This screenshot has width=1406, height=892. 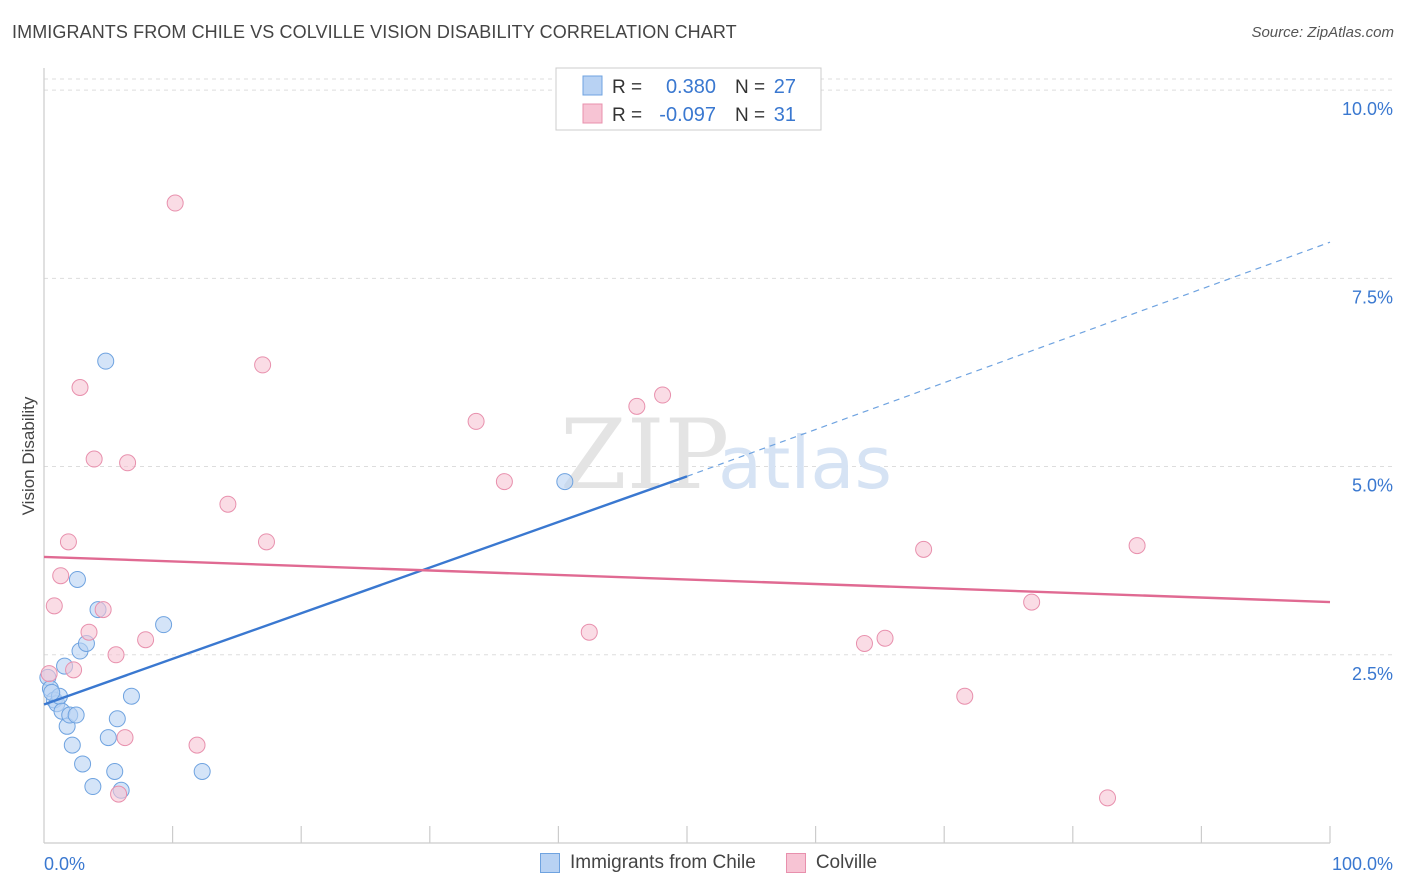 What do you see at coordinates (592, 113) in the screenshot?
I see `legend-swatch-pink` at bounding box center [592, 113].